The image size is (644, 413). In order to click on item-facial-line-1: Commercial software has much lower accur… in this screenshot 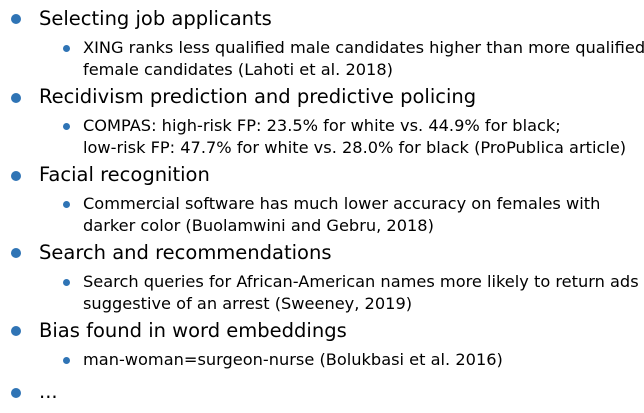, I will do `click(342, 203)`.